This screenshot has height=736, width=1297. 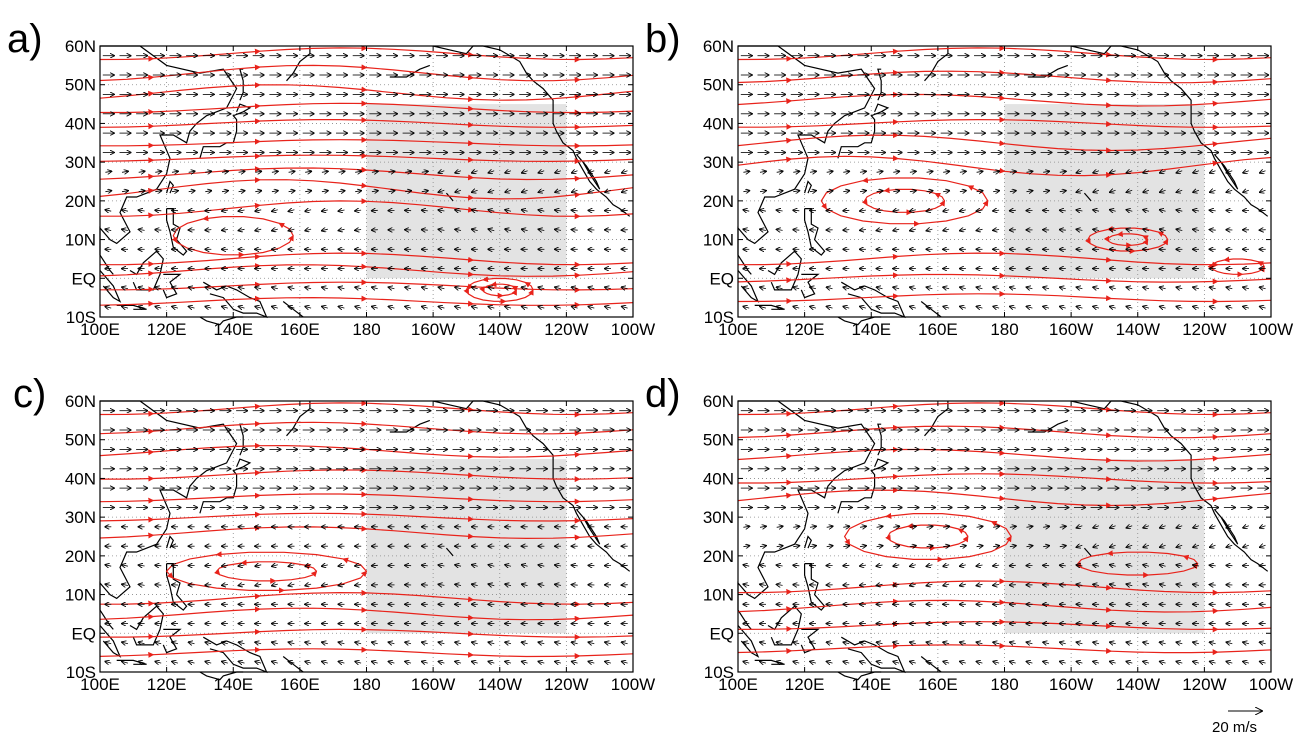 I want to click on lat-label: 50N, so click(x=718, y=440).